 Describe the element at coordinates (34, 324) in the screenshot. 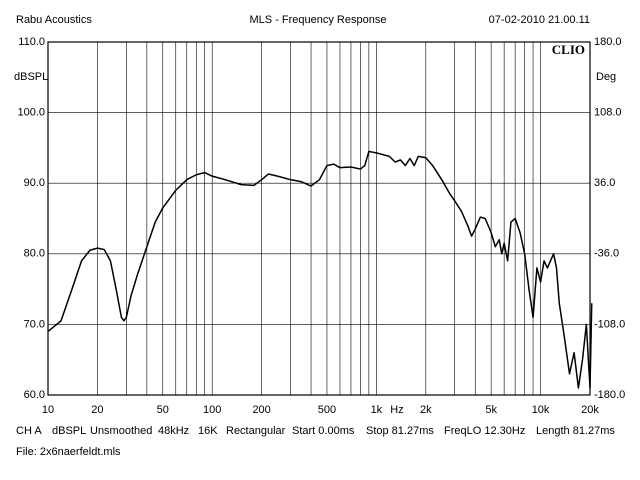

I see `y-tick-label: 70.0` at that location.